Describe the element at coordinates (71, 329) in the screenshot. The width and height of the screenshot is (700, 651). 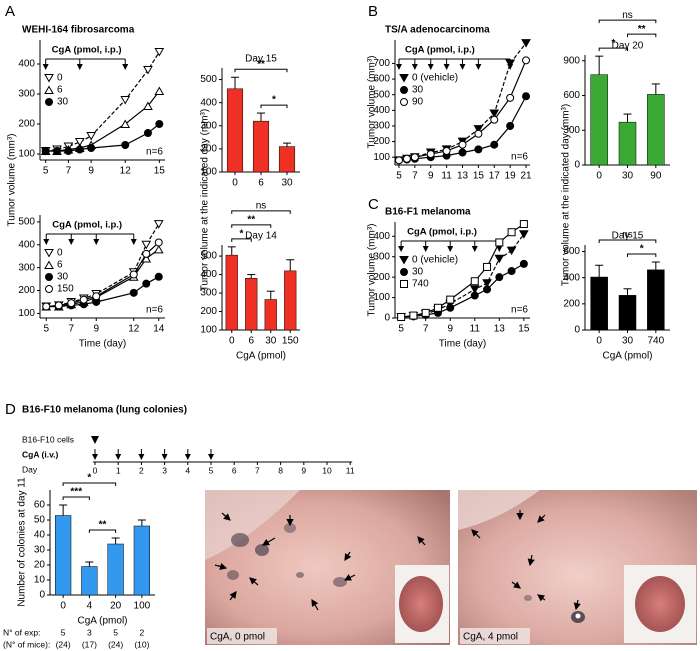
I see `x-tick-label: 7` at that location.